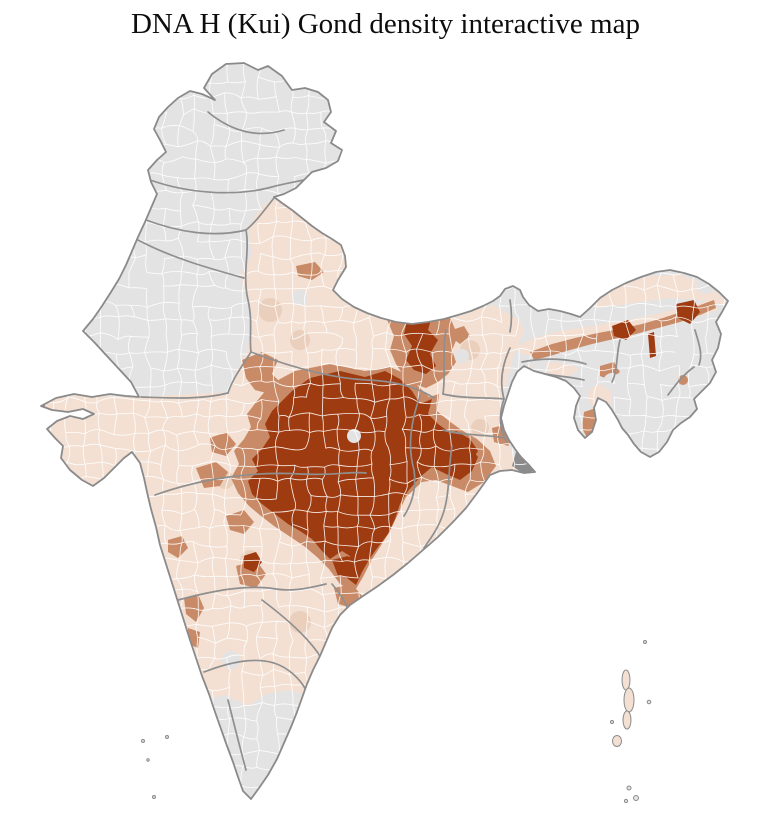 The image size is (771, 813). I want to click on islands, so click(396, 722).